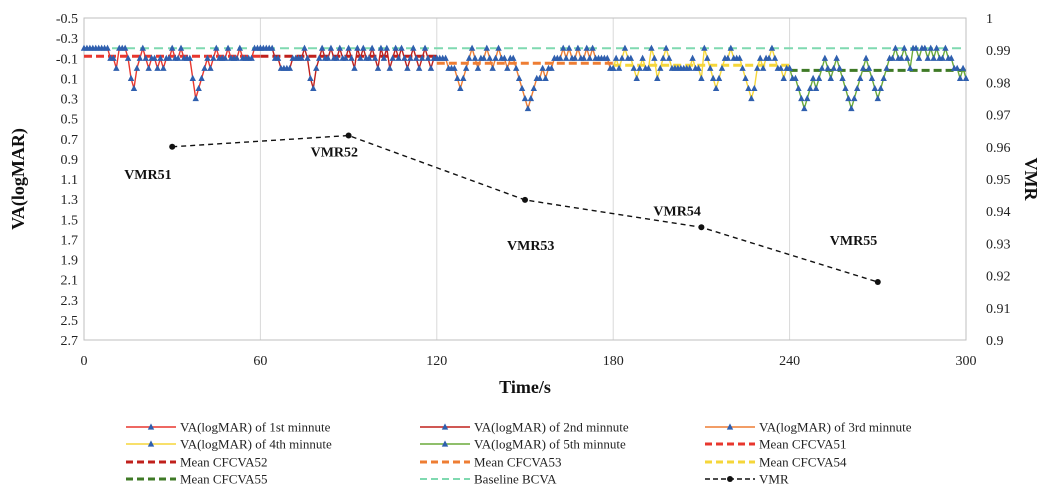 The image size is (1037, 491). What do you see at coordinates (525, 78) in the screenshot?
I see `va-series-lines` at bounding box center [525, 78].